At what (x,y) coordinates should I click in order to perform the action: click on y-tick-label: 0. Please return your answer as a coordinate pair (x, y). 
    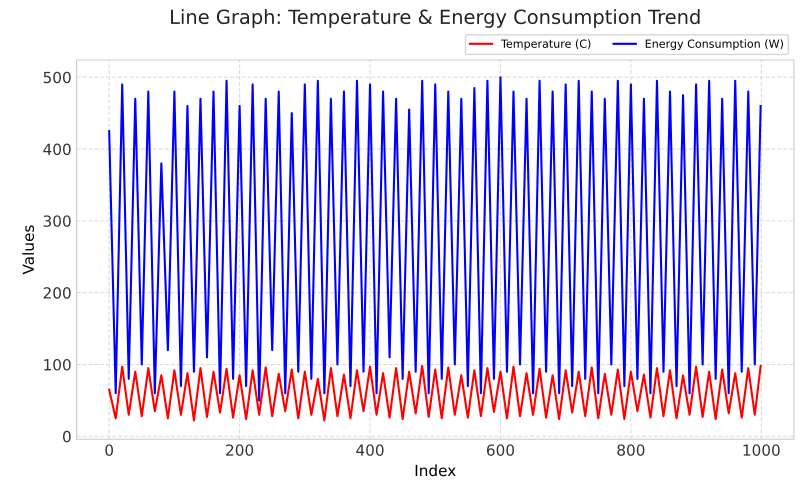
    Looking at the image, I should click on (66, 436).